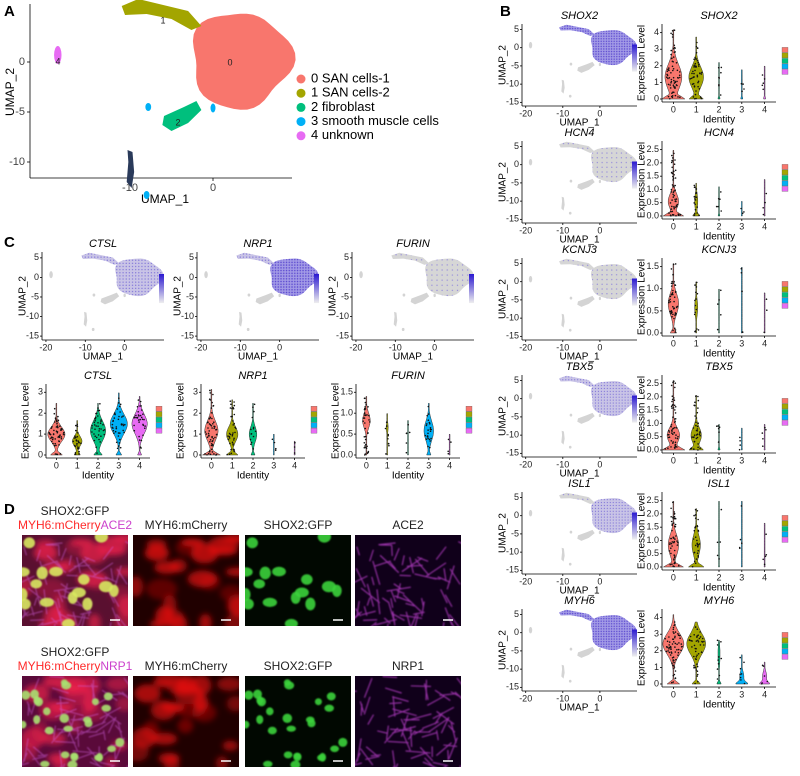 This screenshot has width=800, height=776. Describe the element at coordinates (696, 343) in the screenshot. I see `x-tick-label: 1` at that location.